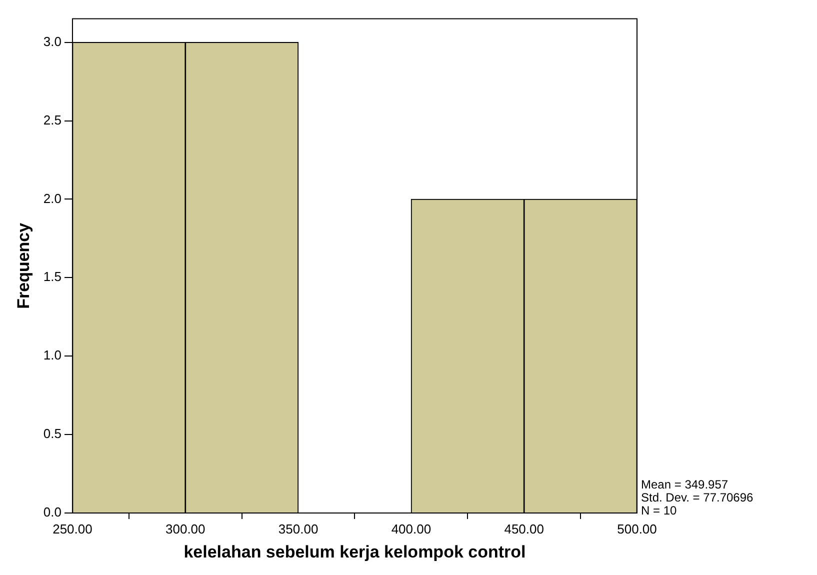 This screenshot has width=817, height=575. Describe the element at coordinates (52, 198) in the screenshot. I see `y-tick-label: 2.0` at that location.